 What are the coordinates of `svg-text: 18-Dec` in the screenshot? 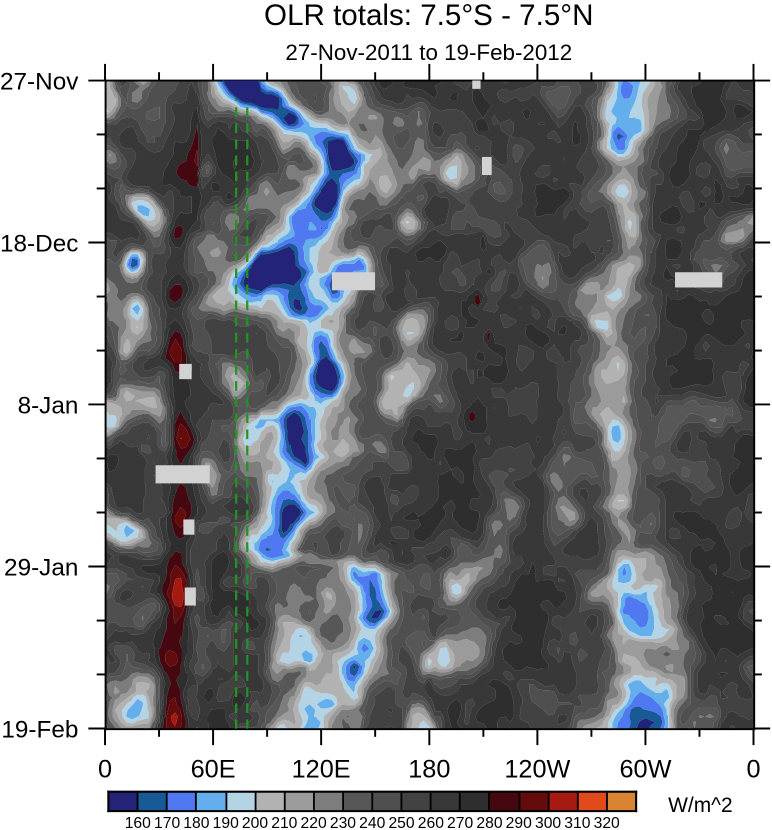 It's located at (39, 243).